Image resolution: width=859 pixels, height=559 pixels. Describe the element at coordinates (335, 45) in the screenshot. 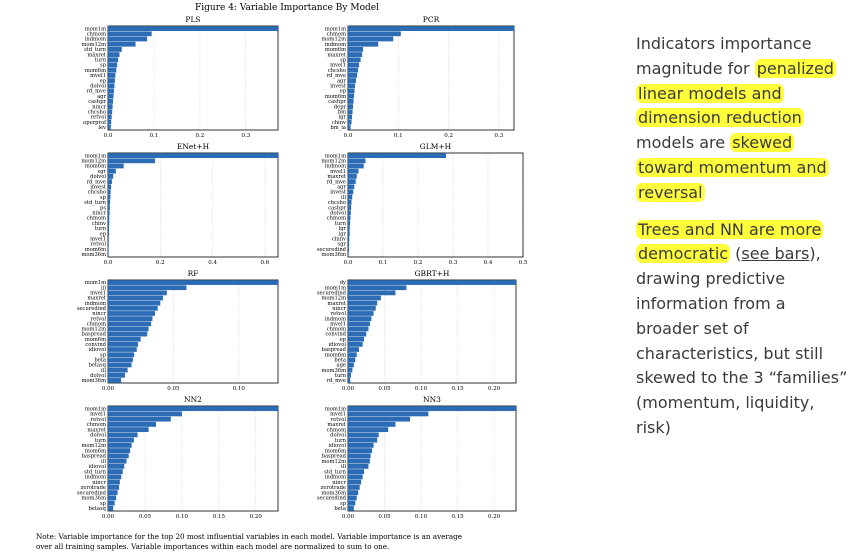

I see `category-label: indmom` at that location.